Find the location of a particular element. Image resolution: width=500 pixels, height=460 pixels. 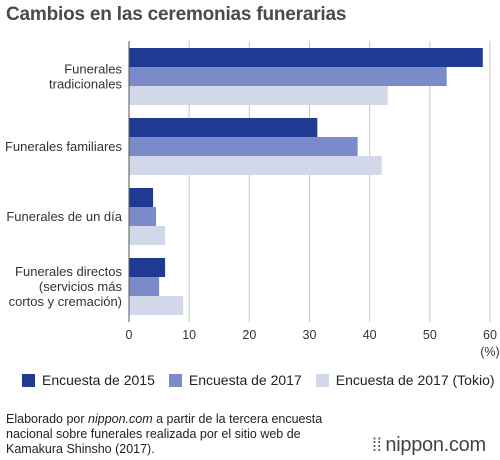

legend-item-2015: Encuesta de 2015 is located at coordinates (88, 380).